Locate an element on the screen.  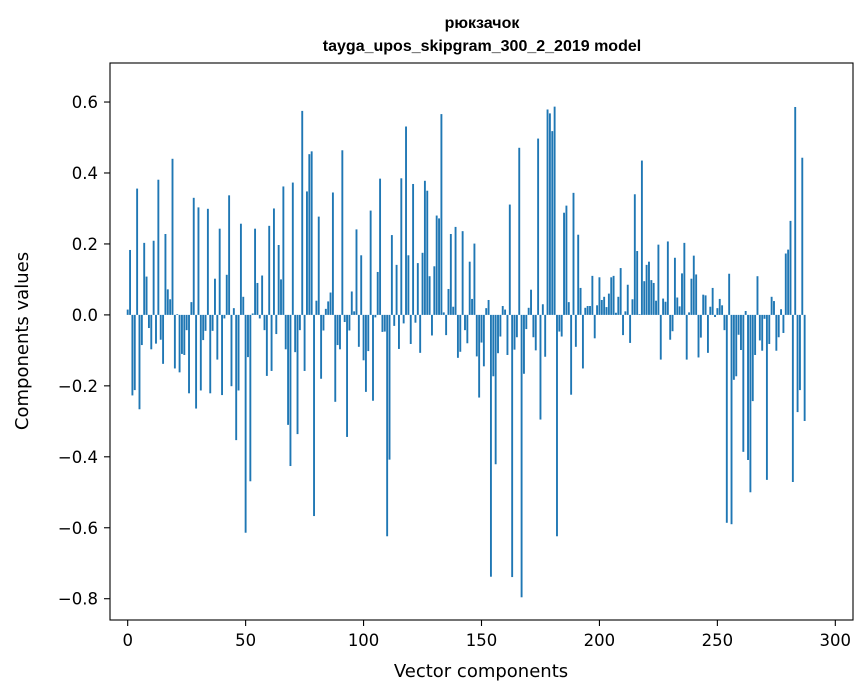
y-tick-label: −0.2 is located at coordinates (78, 386).